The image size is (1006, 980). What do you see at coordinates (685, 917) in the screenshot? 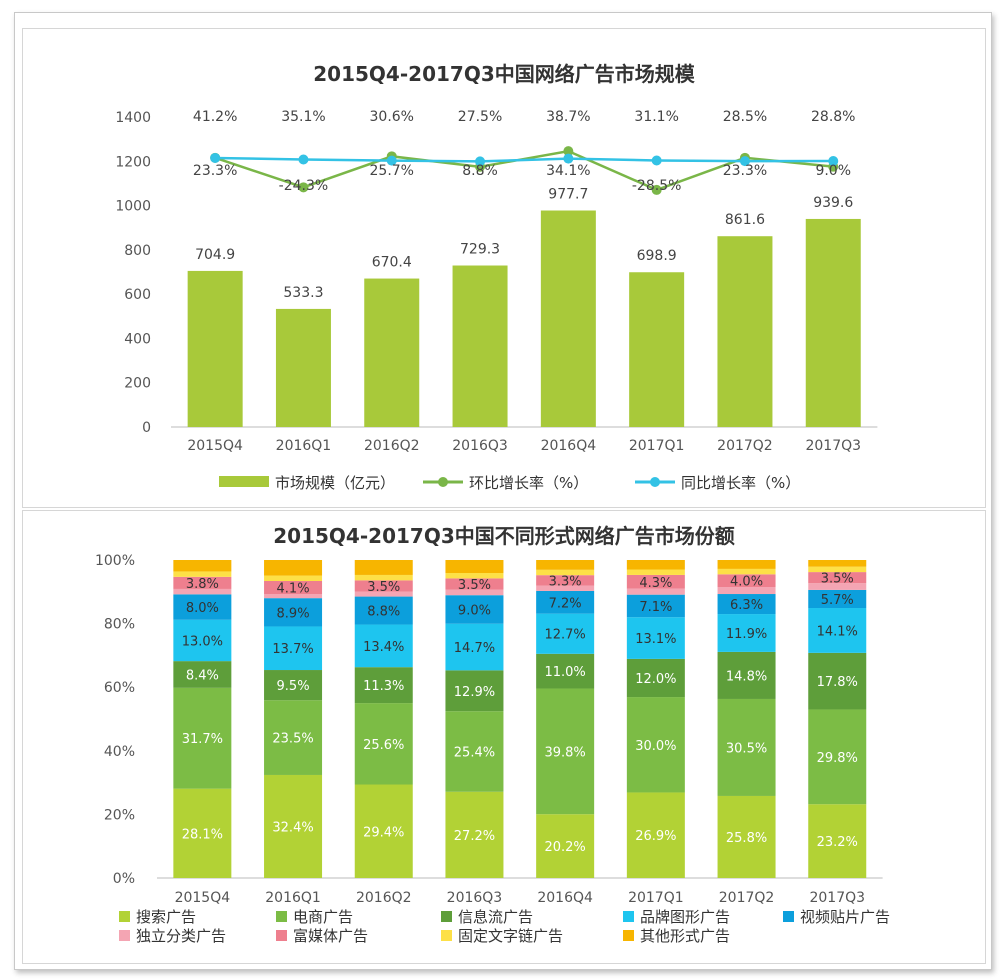
I see `legend-label: 品牌图形广告` at bounding box center [685, 917].